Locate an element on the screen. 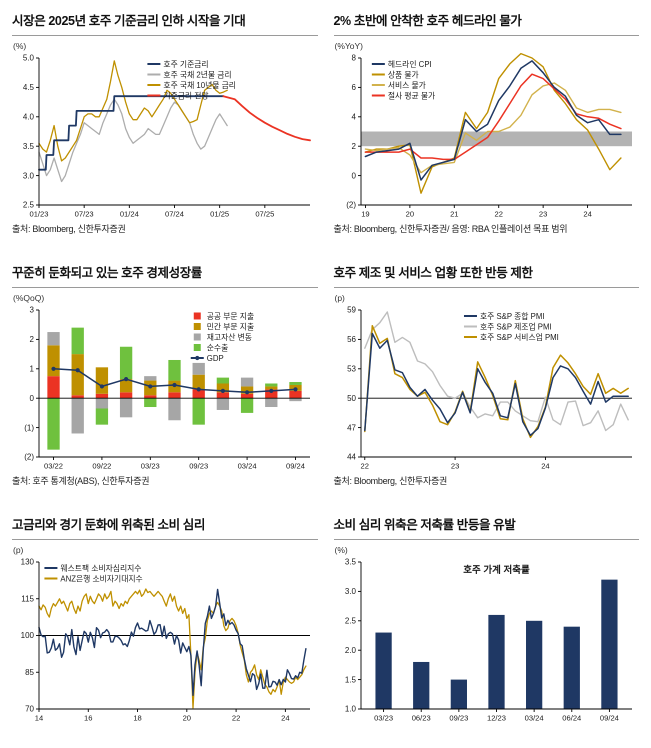  svg-text: 59 is located at coordinates (351, 310).